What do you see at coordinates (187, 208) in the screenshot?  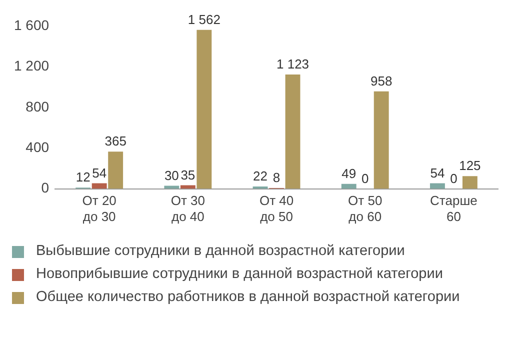 I see `x-tick-label: От 30 до 40` at bounding box center [187, 208].